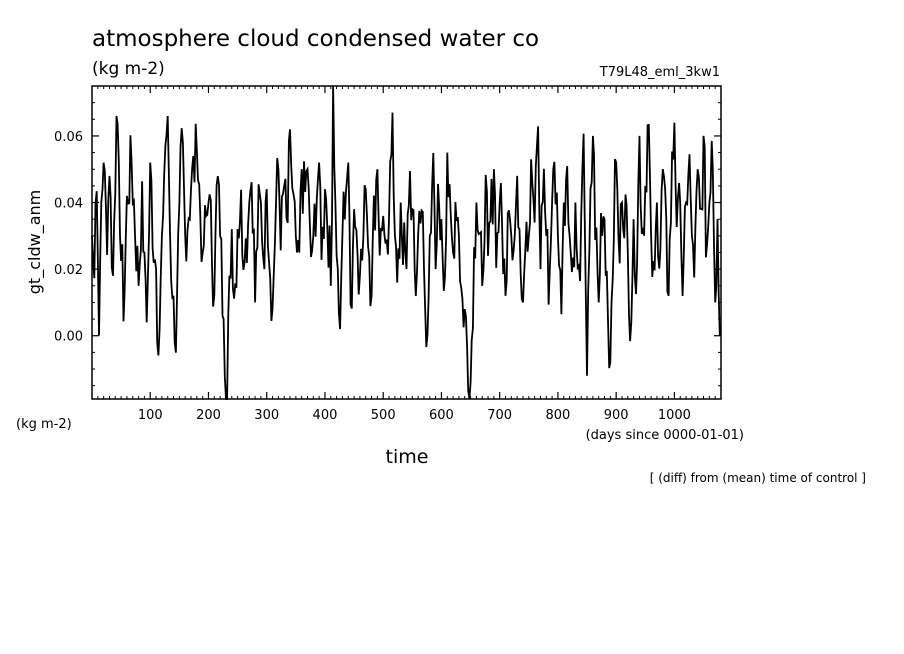  What do you see at coordinates (44, 424) in the screenshot?
I see `y-units-label: (kg m-2)` at bounding box center [44, 424].